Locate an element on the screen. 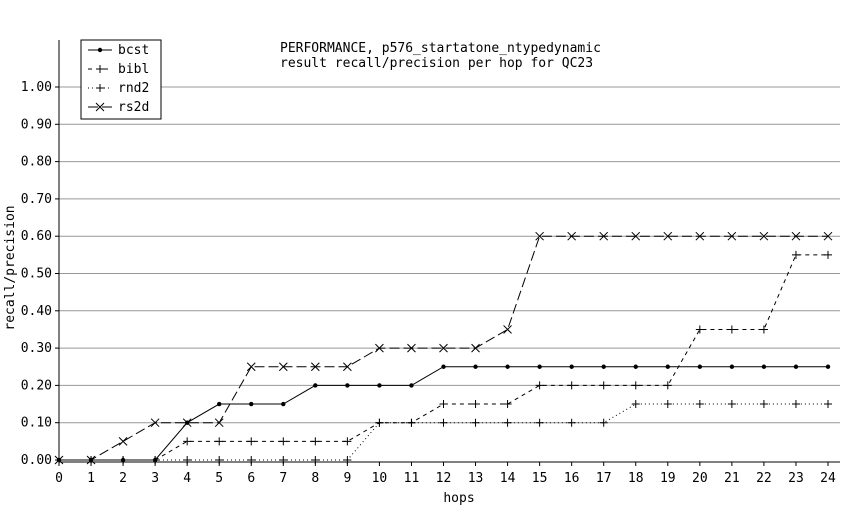  x-tick-label: 4 is located at coordinates (187, 478).